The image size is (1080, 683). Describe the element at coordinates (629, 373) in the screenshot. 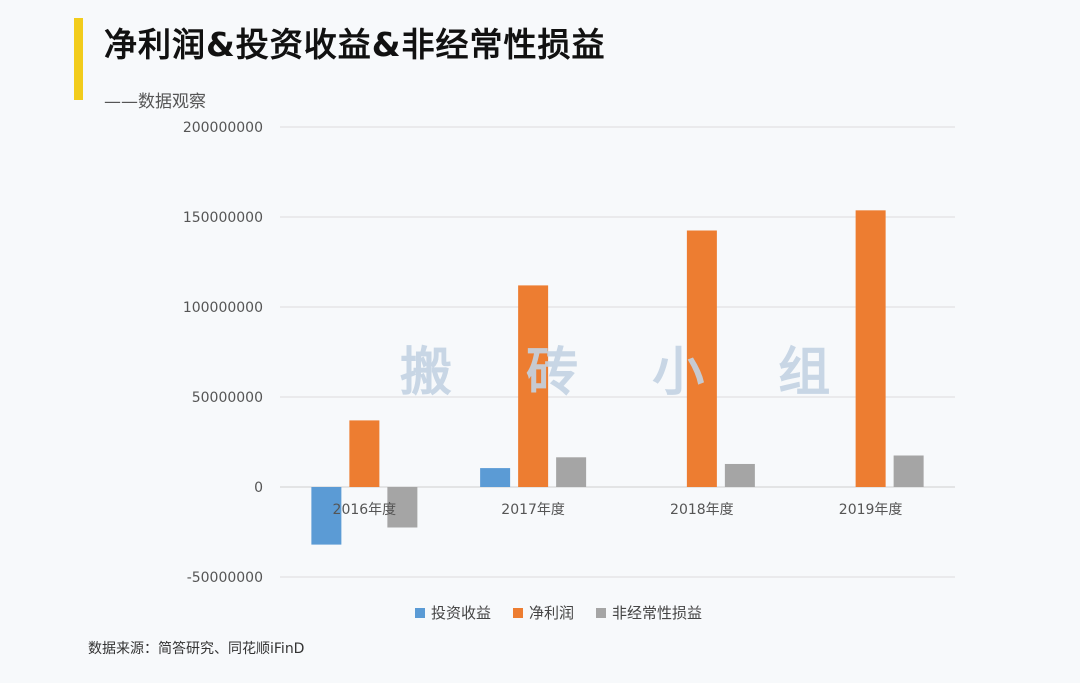

I see `watermark: 搬 砖 小 组` at that location.